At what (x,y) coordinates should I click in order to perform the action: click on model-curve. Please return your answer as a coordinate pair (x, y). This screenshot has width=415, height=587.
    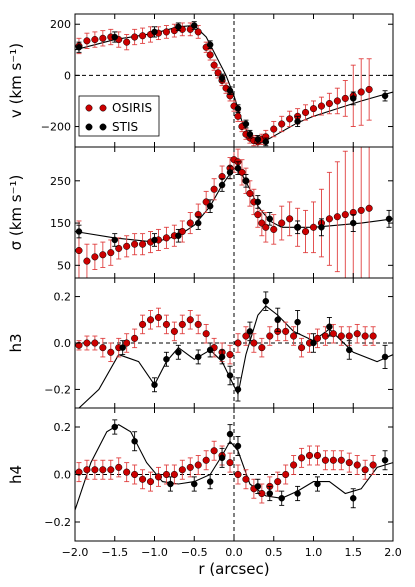
    Looking at the image, I should click on (235, 356).